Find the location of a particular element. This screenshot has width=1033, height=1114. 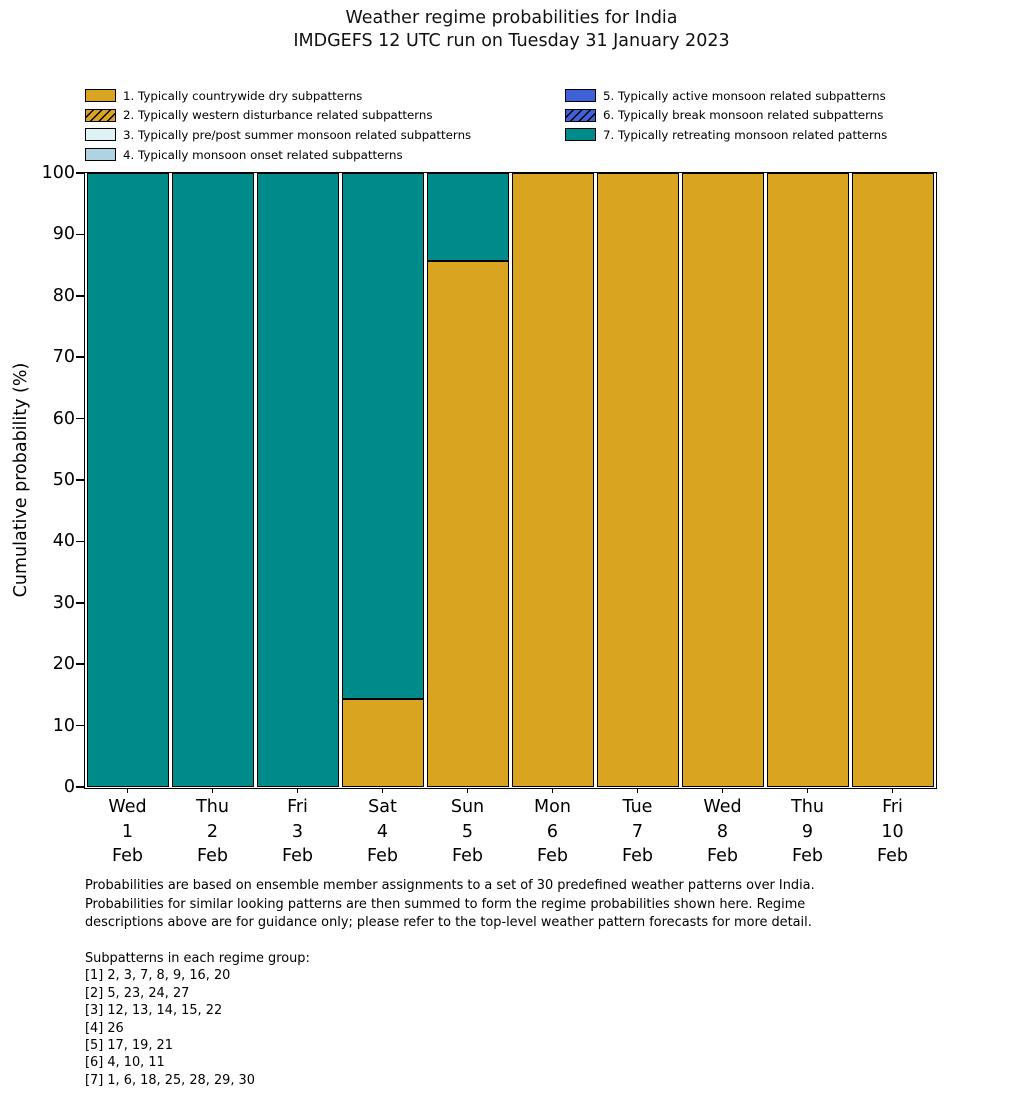

x-tick-label-line: 9 is located at coordinates (807, 831).